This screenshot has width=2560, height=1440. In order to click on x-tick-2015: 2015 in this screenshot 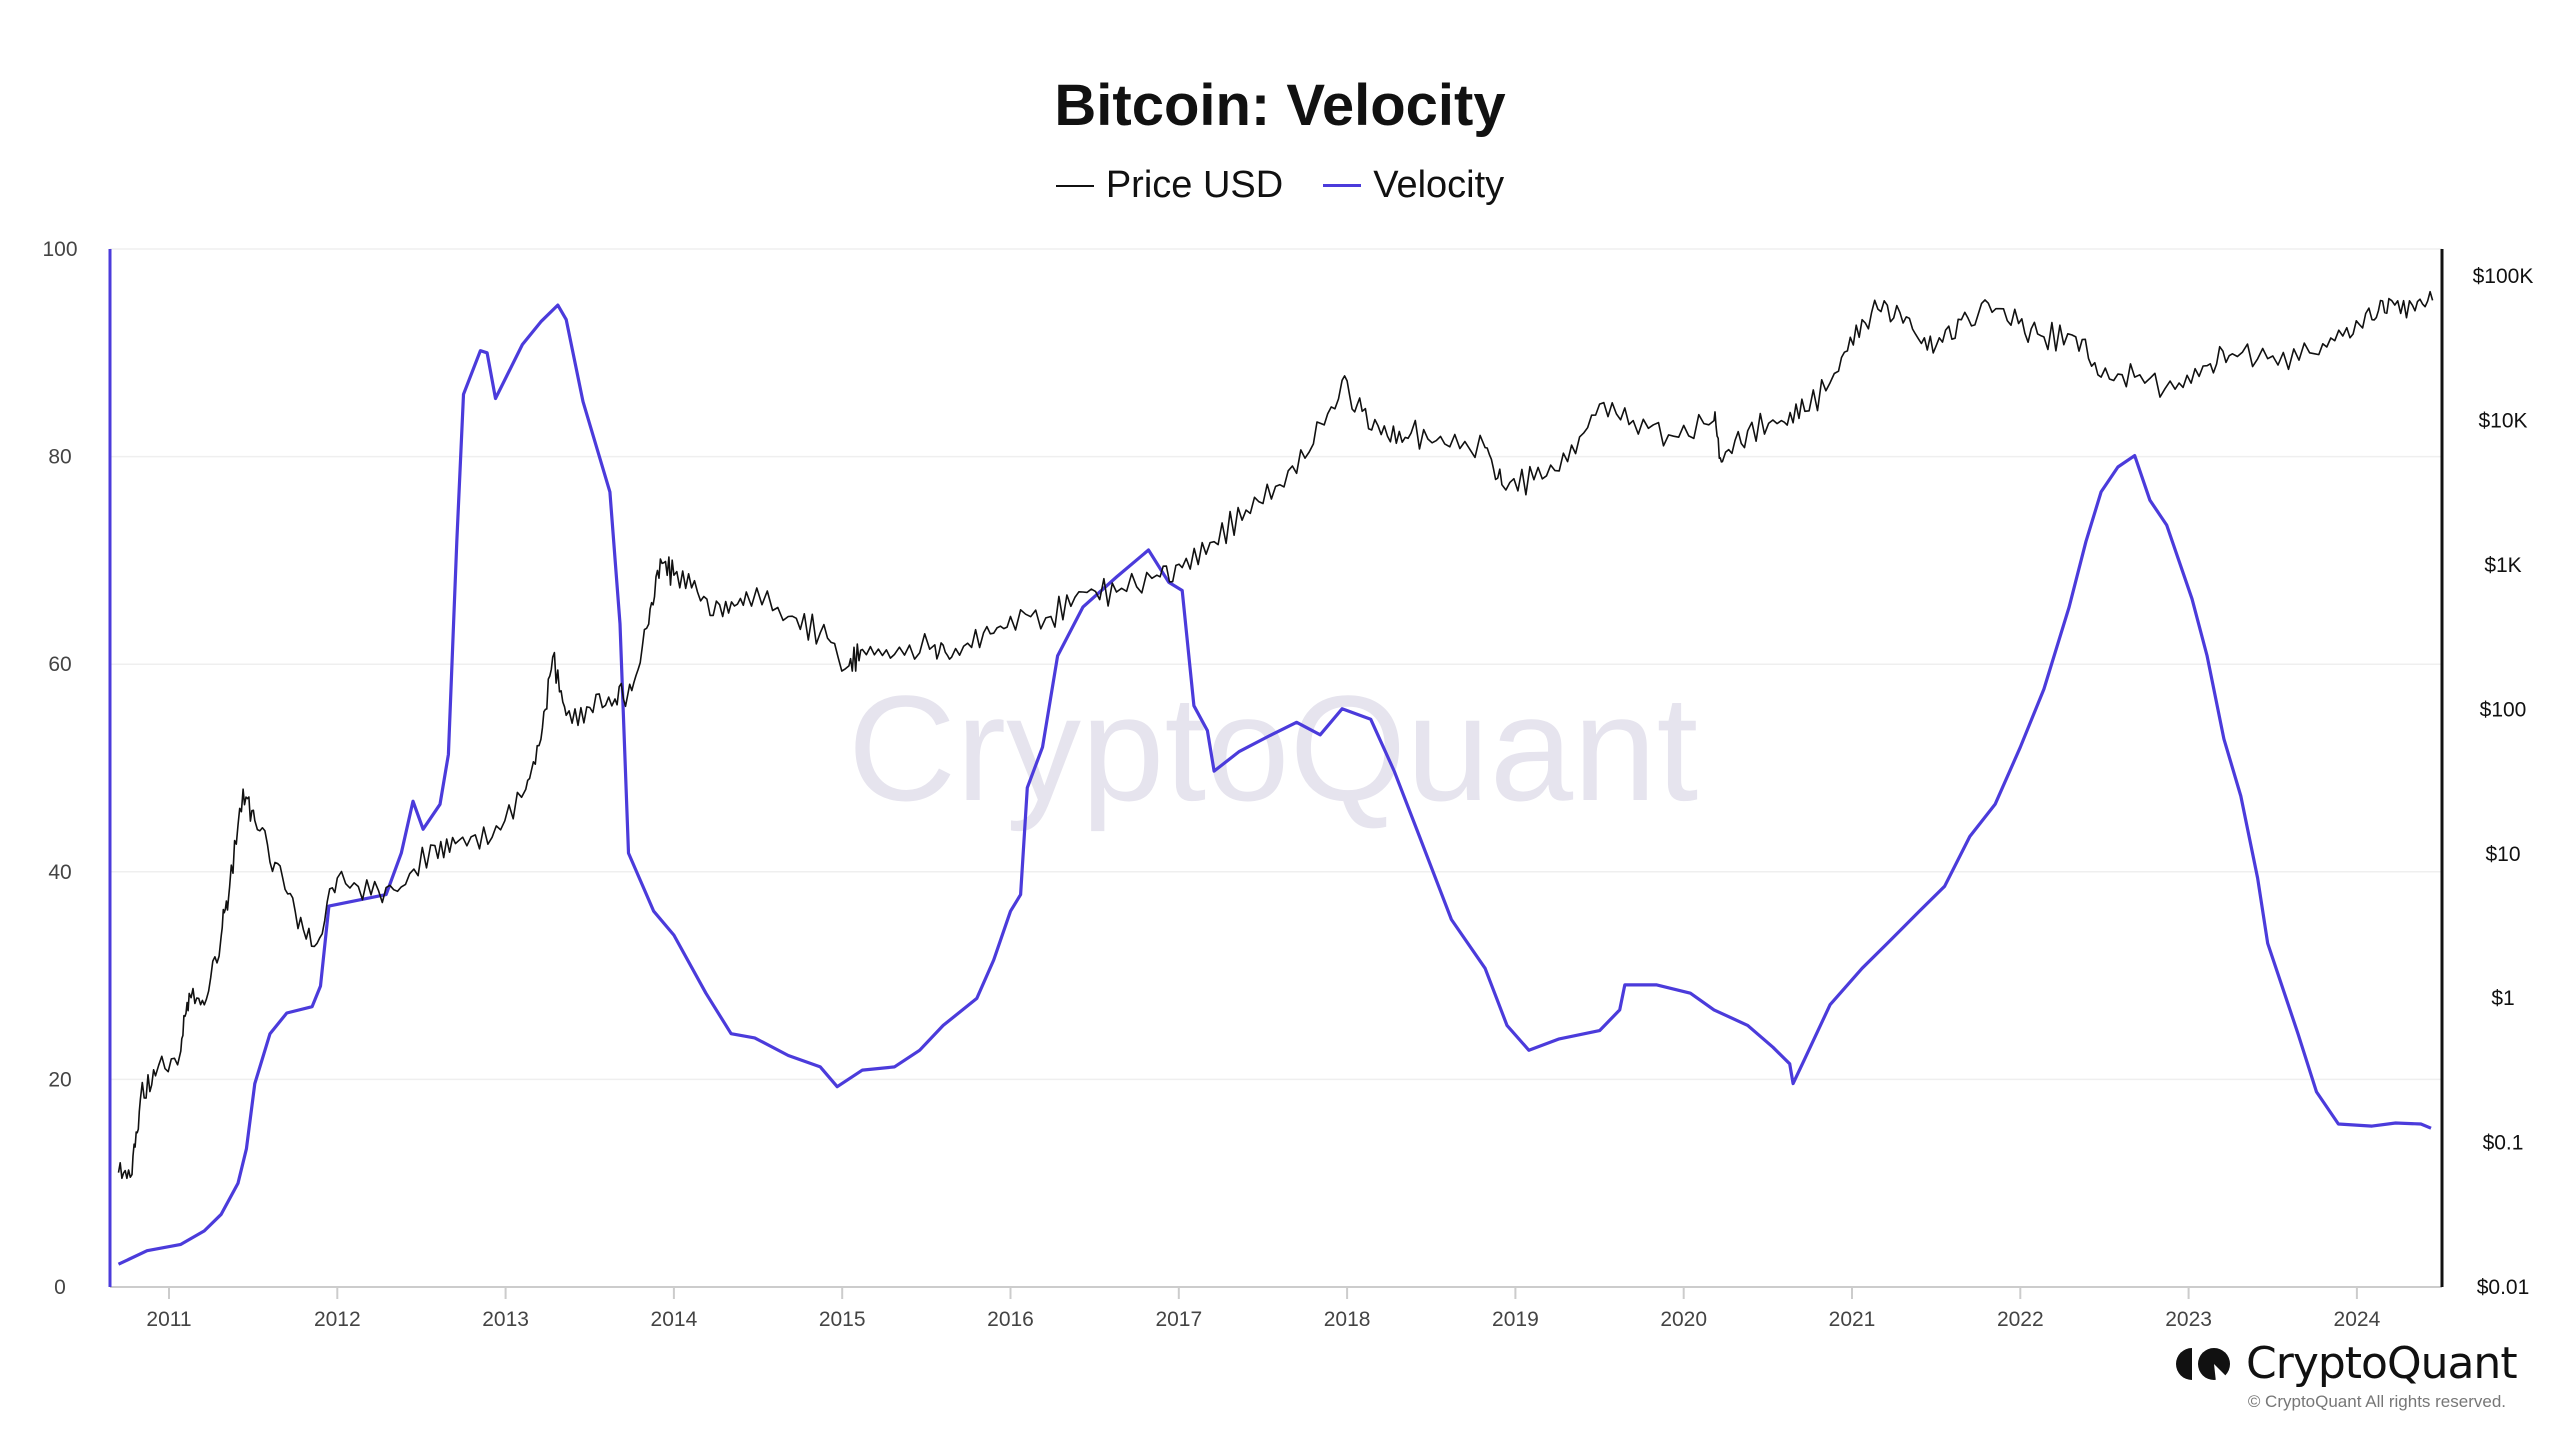, I will do `click(842, 1319)`.